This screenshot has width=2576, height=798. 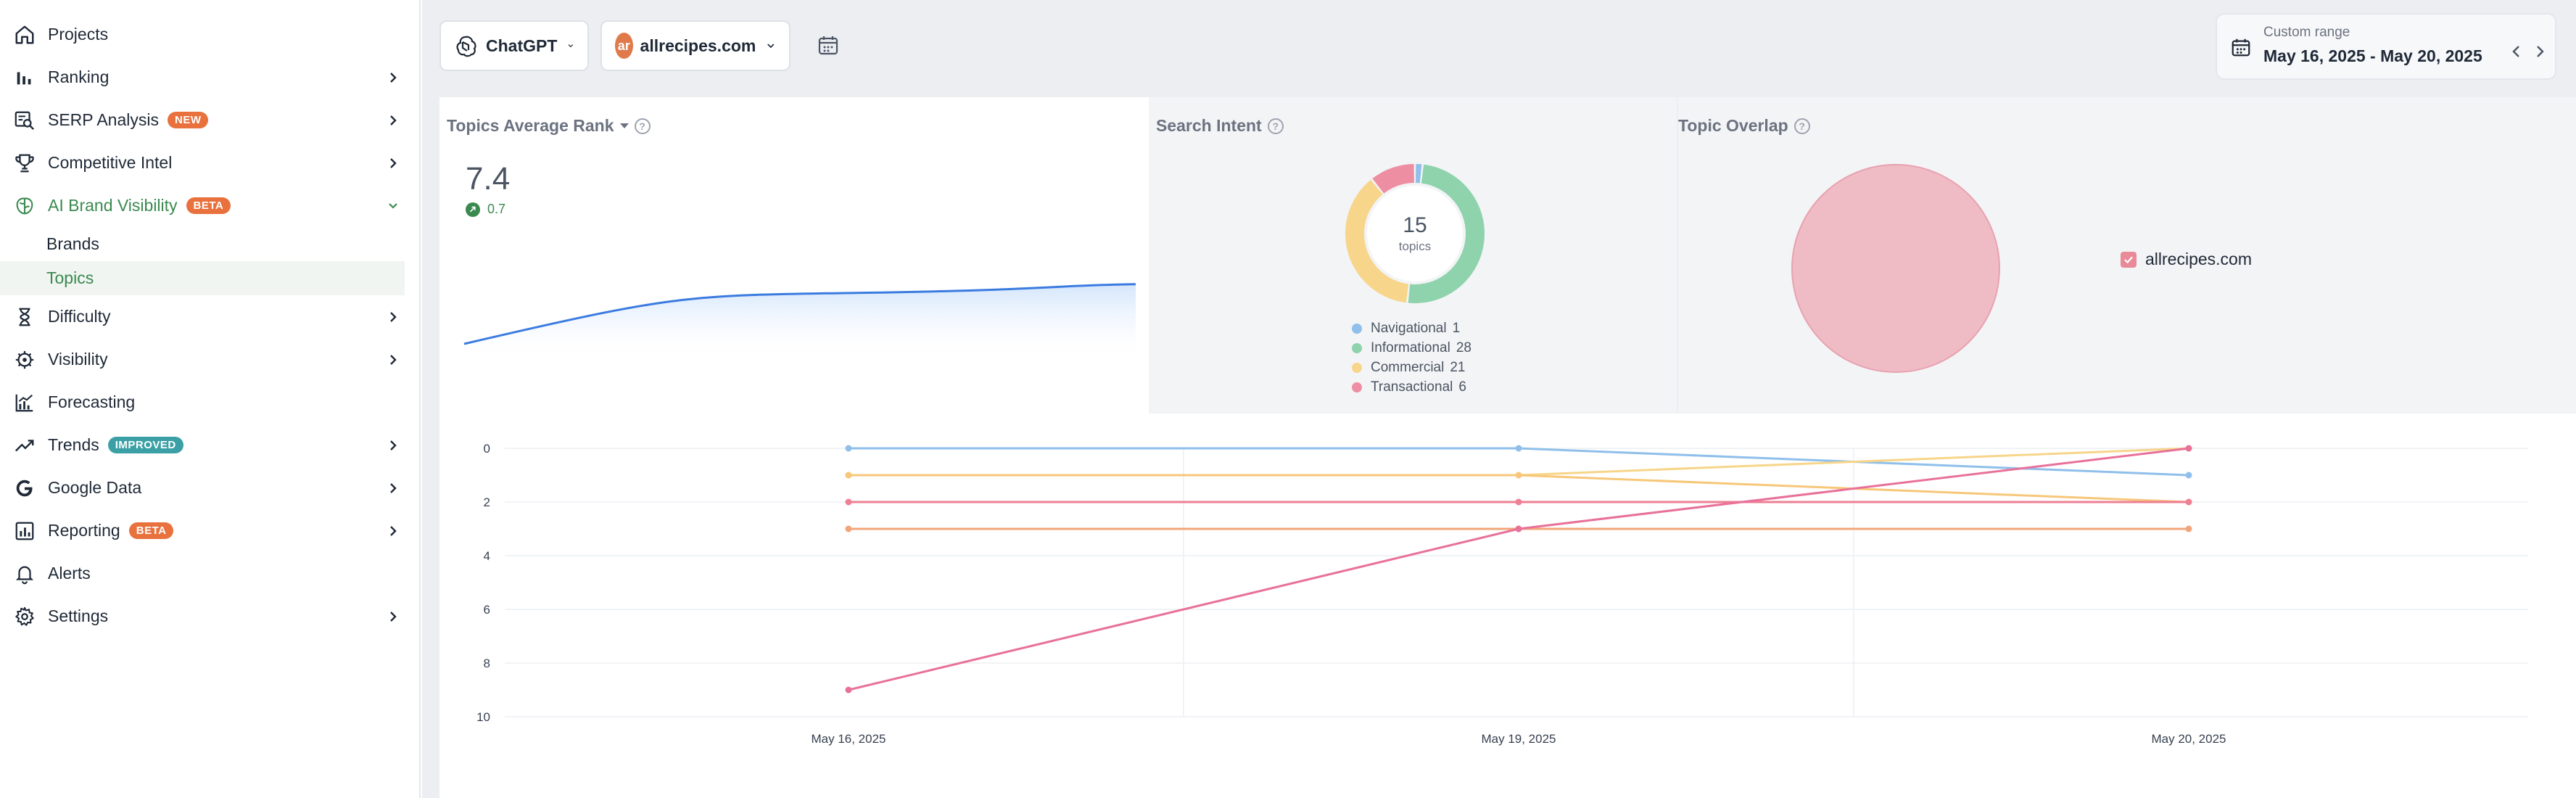 What do you see at coordinates (549, 126) in the screenshot?
I see `rank-title: Topics Average Rank ?` at bounding box center [549, 126].